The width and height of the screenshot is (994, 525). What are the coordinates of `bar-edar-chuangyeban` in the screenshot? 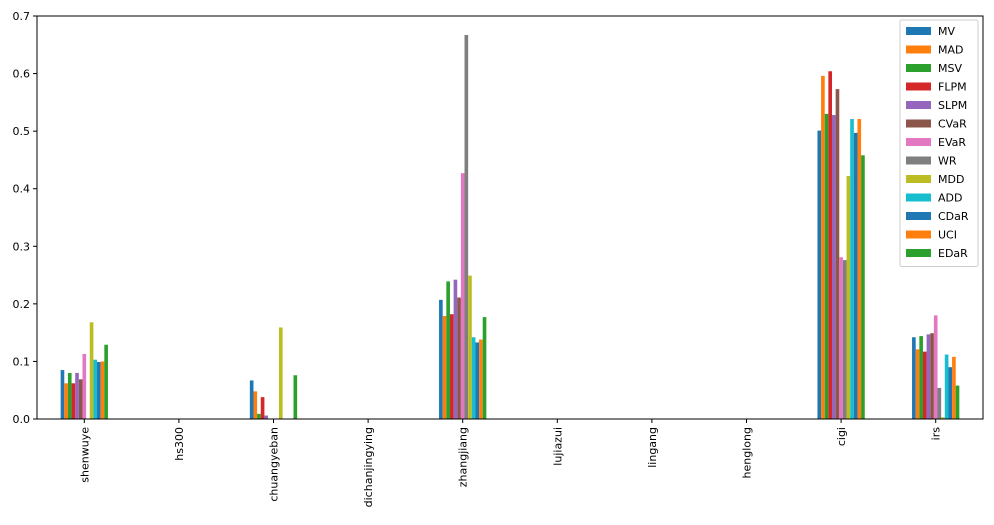 It's located at (295, 397).